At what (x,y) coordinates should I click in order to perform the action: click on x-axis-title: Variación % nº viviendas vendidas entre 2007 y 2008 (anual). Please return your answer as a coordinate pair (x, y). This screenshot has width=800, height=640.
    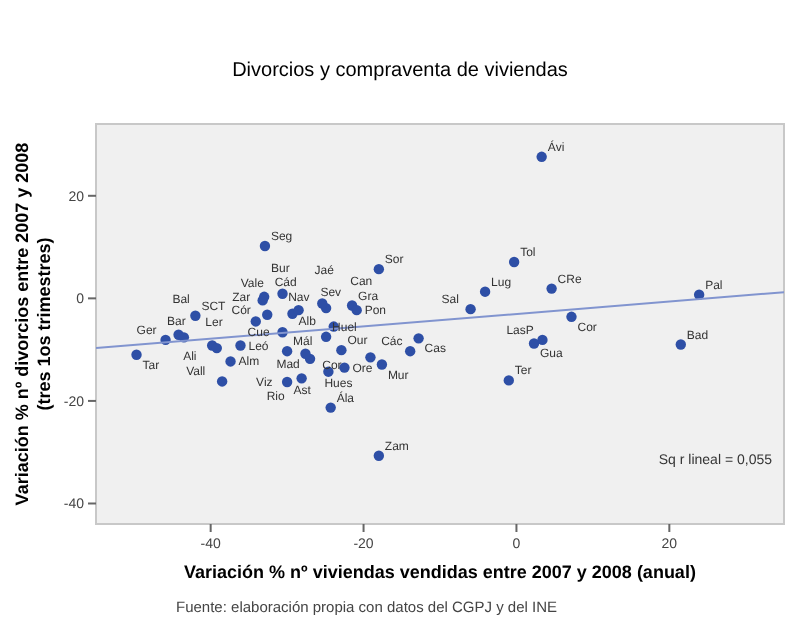
    Looking at the image, I should click on (440, 572).